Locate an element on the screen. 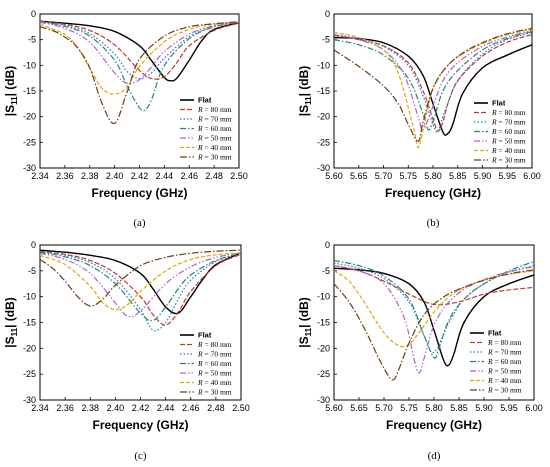  x-tick-label: 5.70 is located at coordinates (384, 408).